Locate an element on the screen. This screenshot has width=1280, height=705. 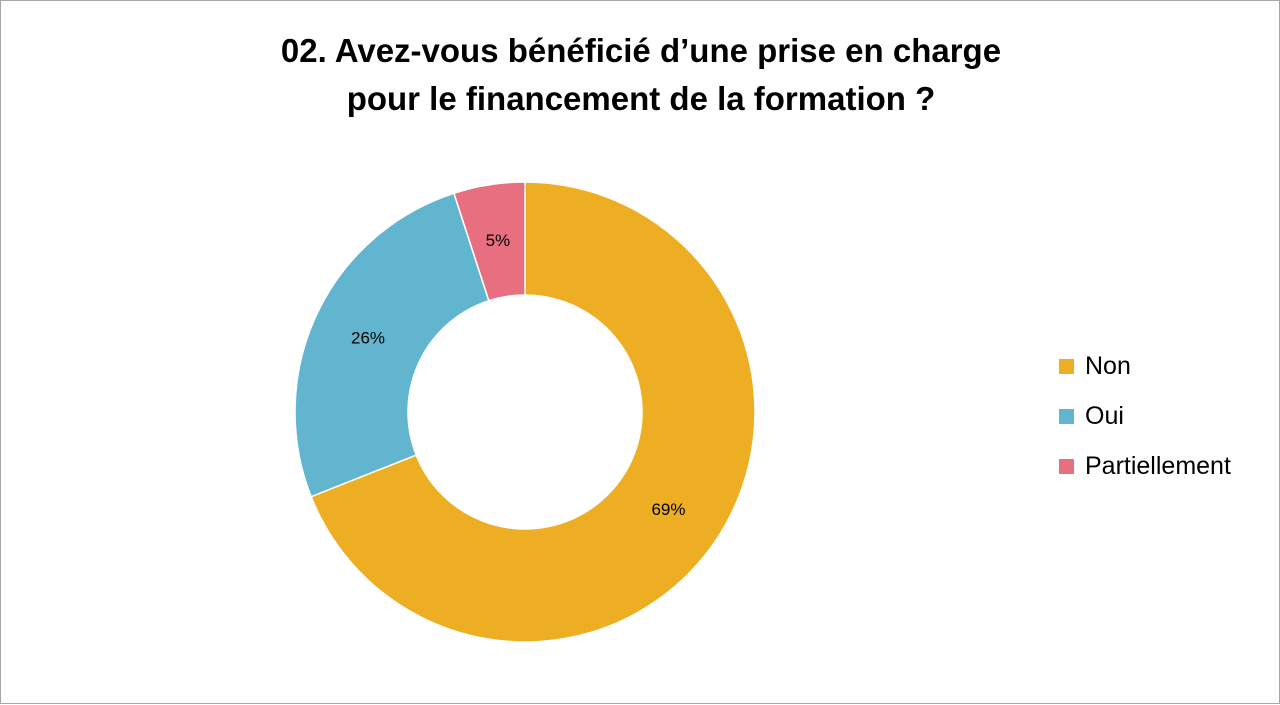
legend: Non Oui Partiellement is located at coordinates (1145, 416).